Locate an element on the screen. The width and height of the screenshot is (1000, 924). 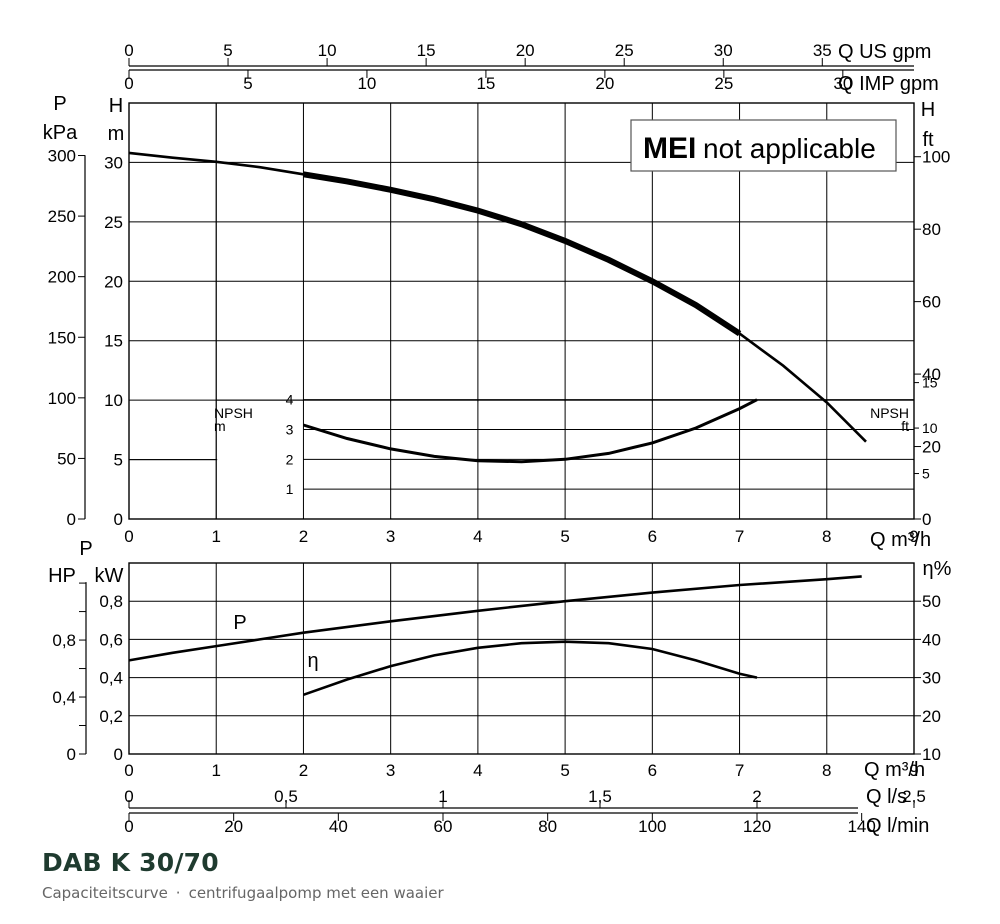
top-axis-tick-label: 0 is located at coordinates (128, 83).